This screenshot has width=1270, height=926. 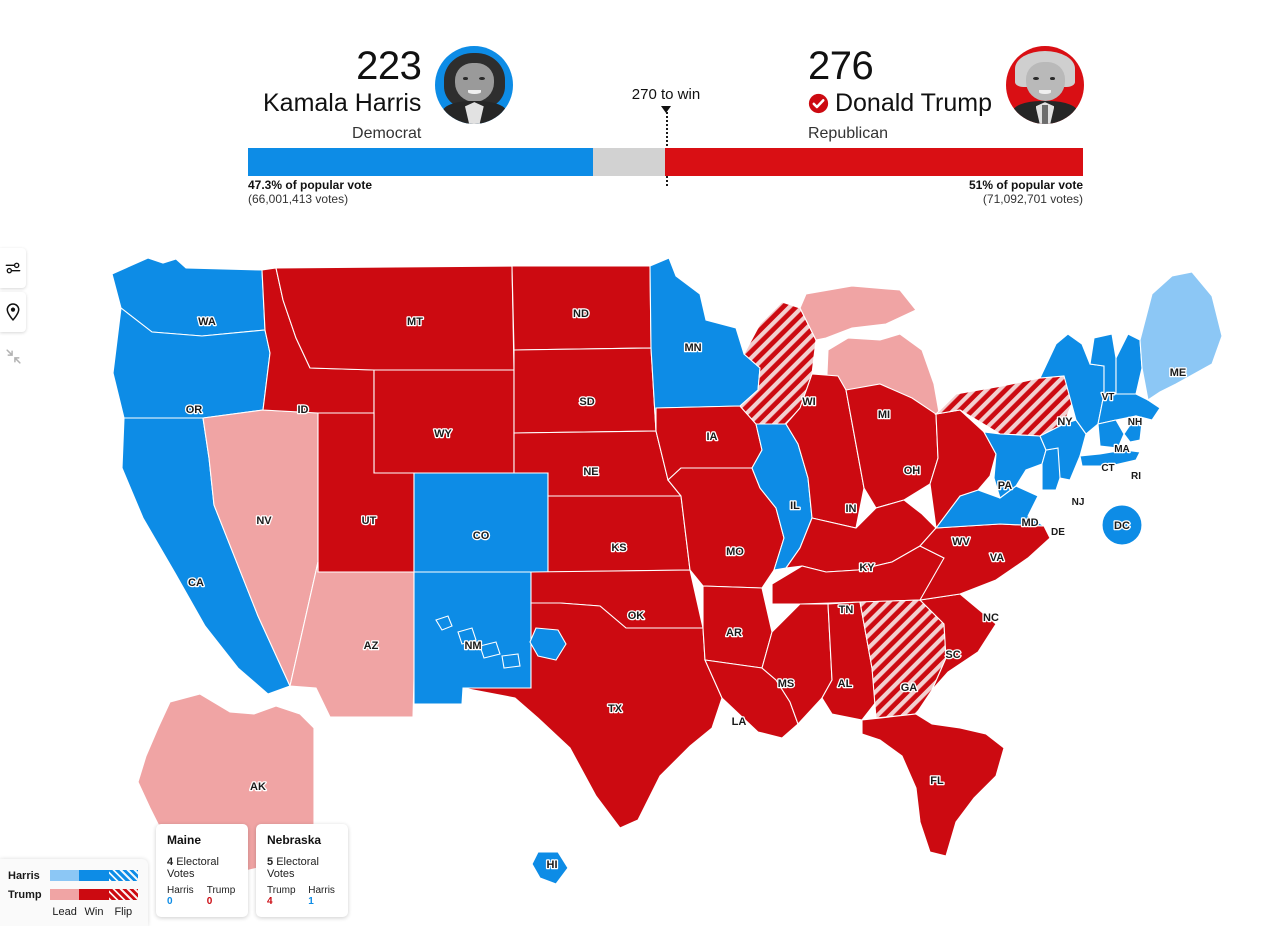 I want to click on label-MO: MO, so click(x=735, y=552).